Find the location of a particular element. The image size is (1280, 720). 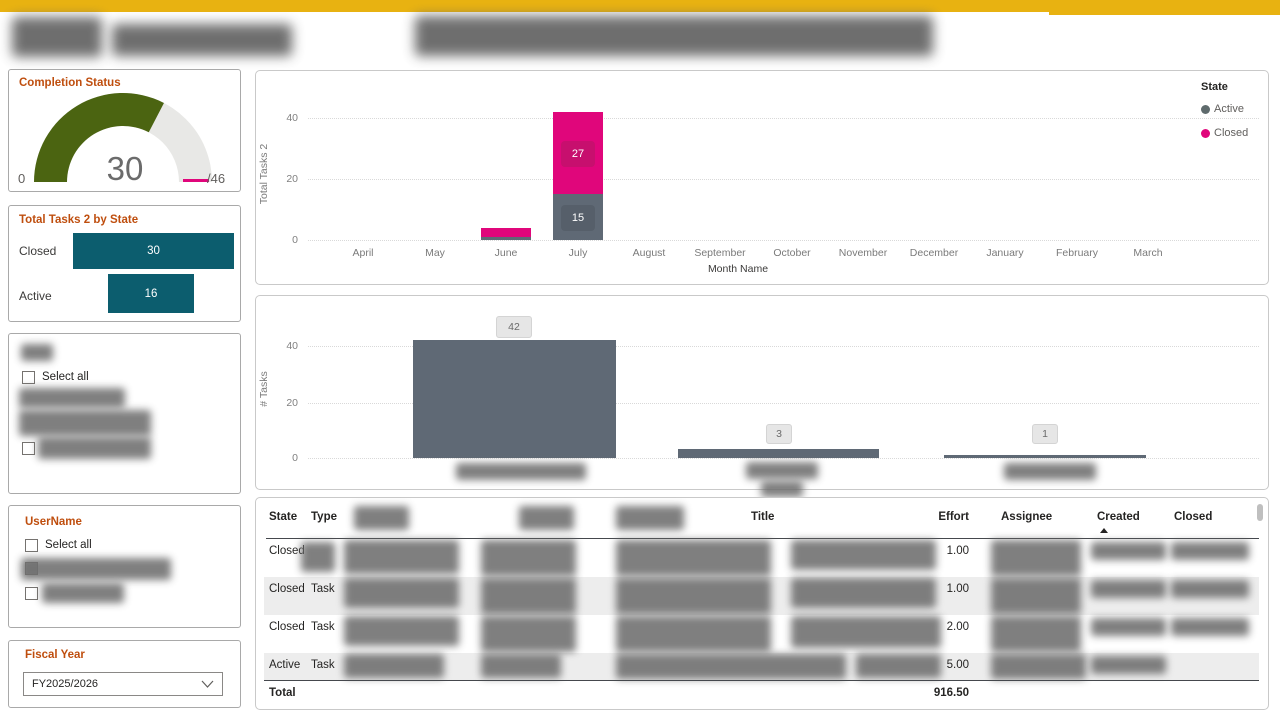

cell-state: Active is located at coordinates (285, 665).